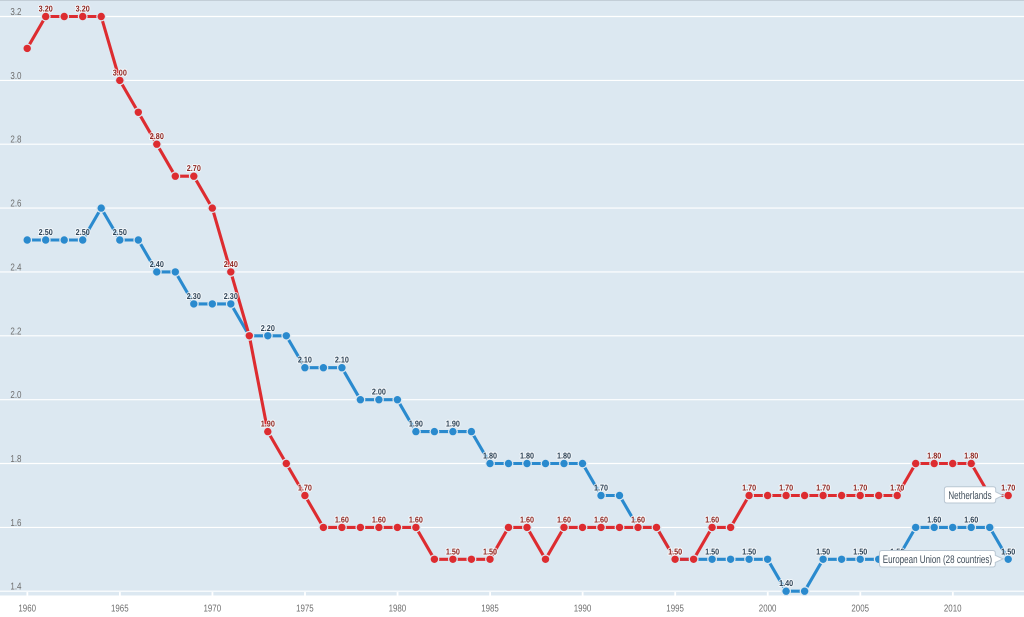  I want to click on svg-text: 2.0, so click(15, 395).